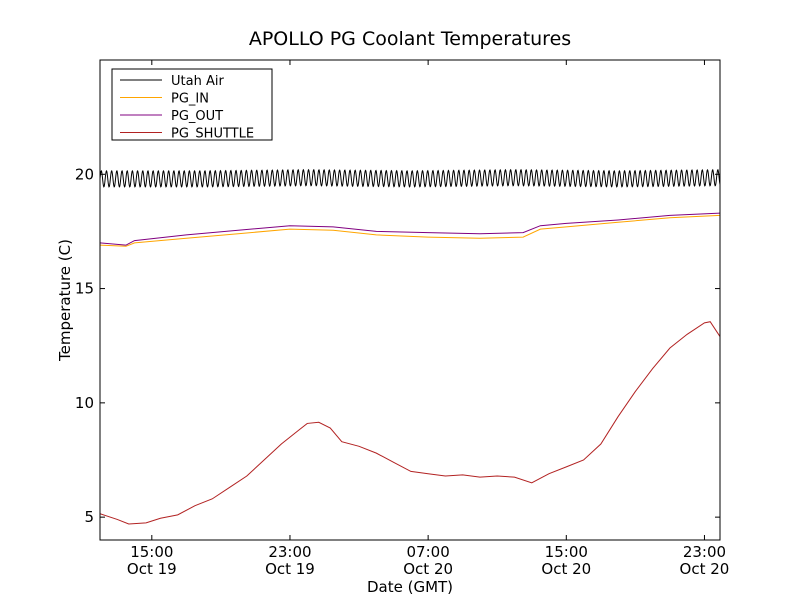 The height and width of the screenshot is (604, 800). Describe the element at coordinates (84, 289) in the screenshot. I see `y-tick-label: 15` at that location.